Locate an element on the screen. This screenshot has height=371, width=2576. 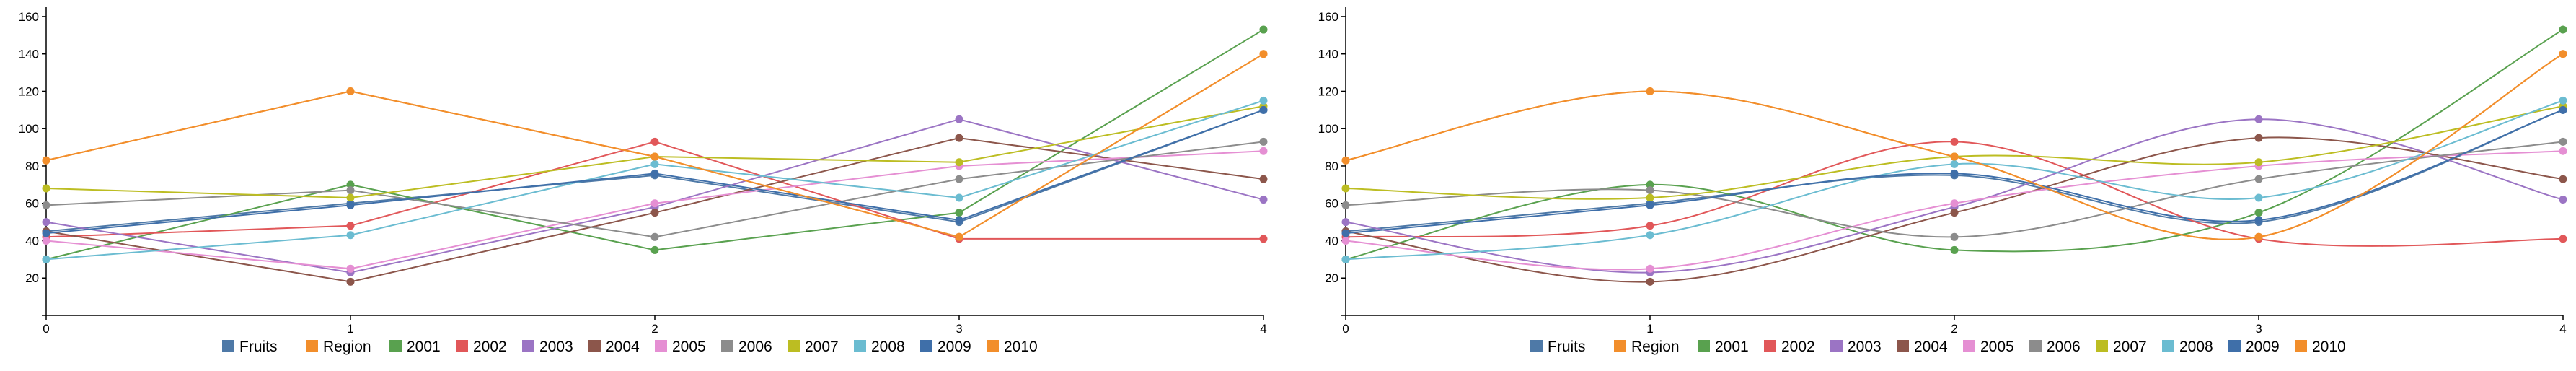
legend-item-2001: 2001 is located at coordinates (415, 347).